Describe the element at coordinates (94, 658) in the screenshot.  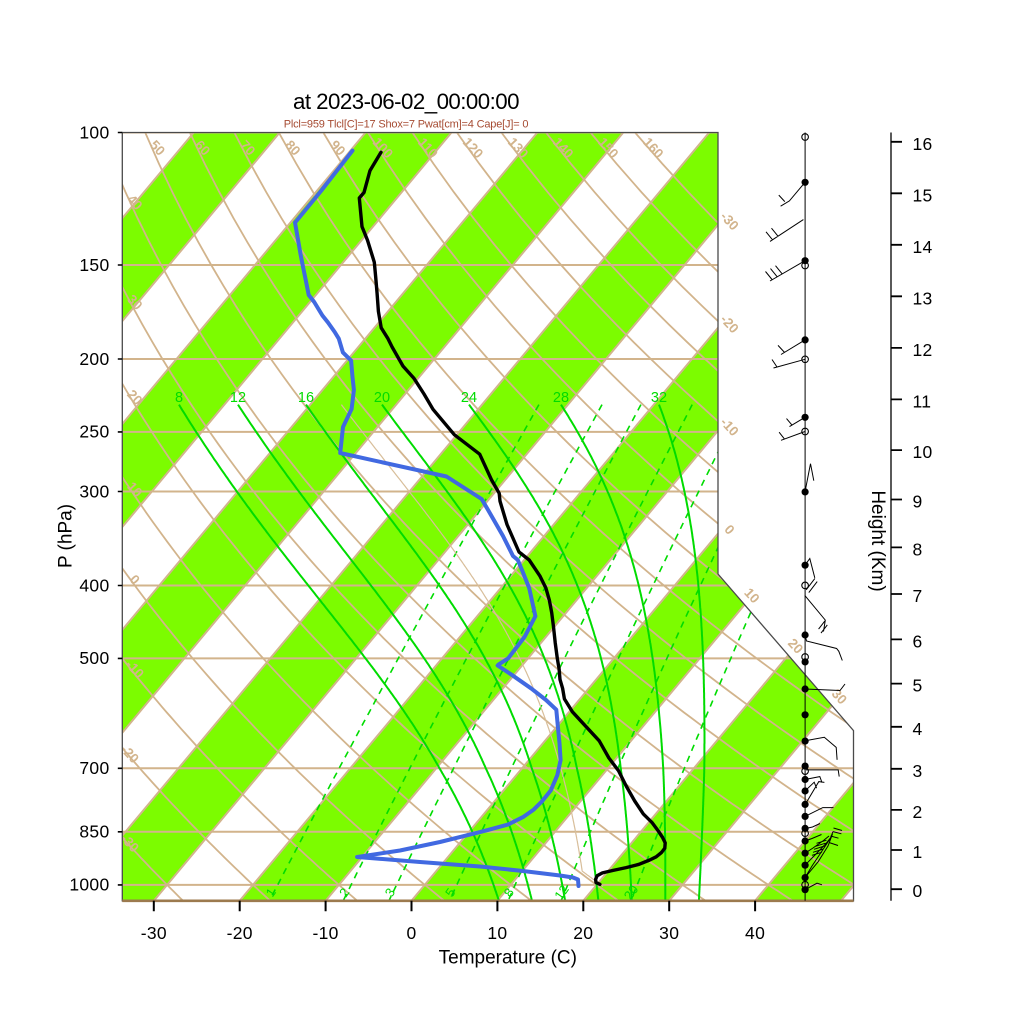
I see `svg-text: 500` at that location.